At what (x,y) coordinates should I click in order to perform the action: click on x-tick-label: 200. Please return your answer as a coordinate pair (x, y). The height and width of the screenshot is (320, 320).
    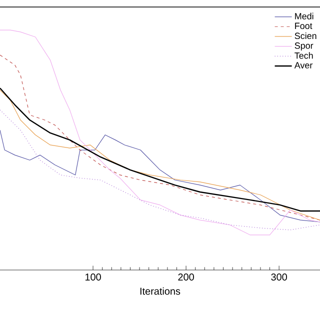
    Looking at the image, I should click on (186, 277).